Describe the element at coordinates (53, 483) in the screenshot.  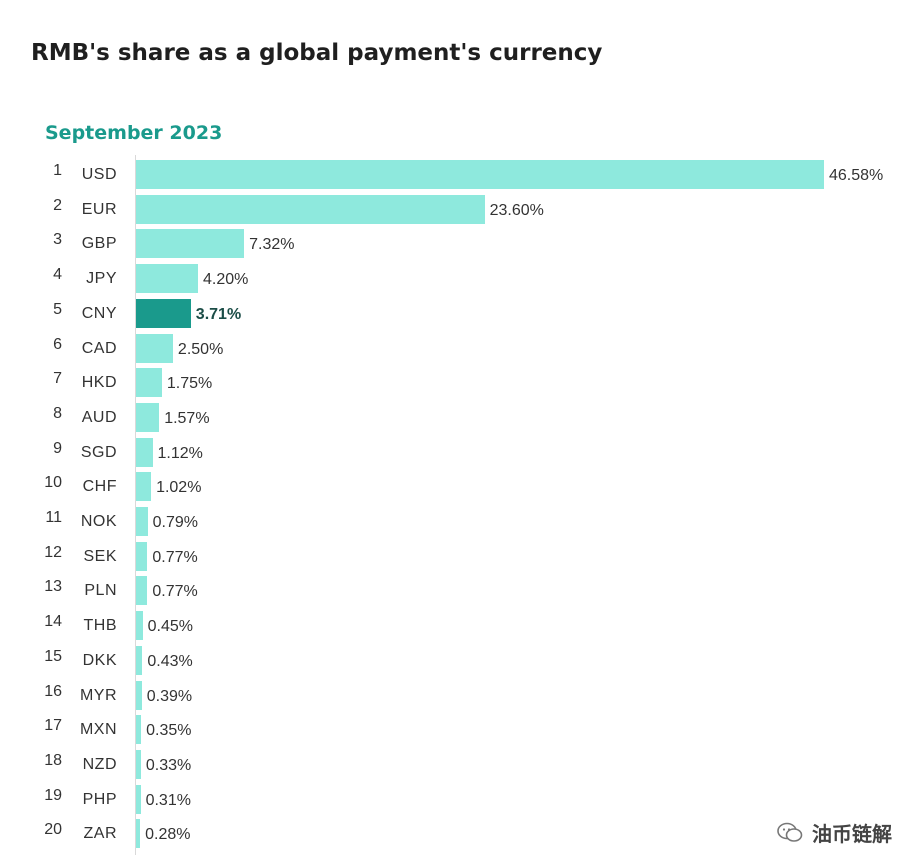
I see `rank-label: 10` at that location.